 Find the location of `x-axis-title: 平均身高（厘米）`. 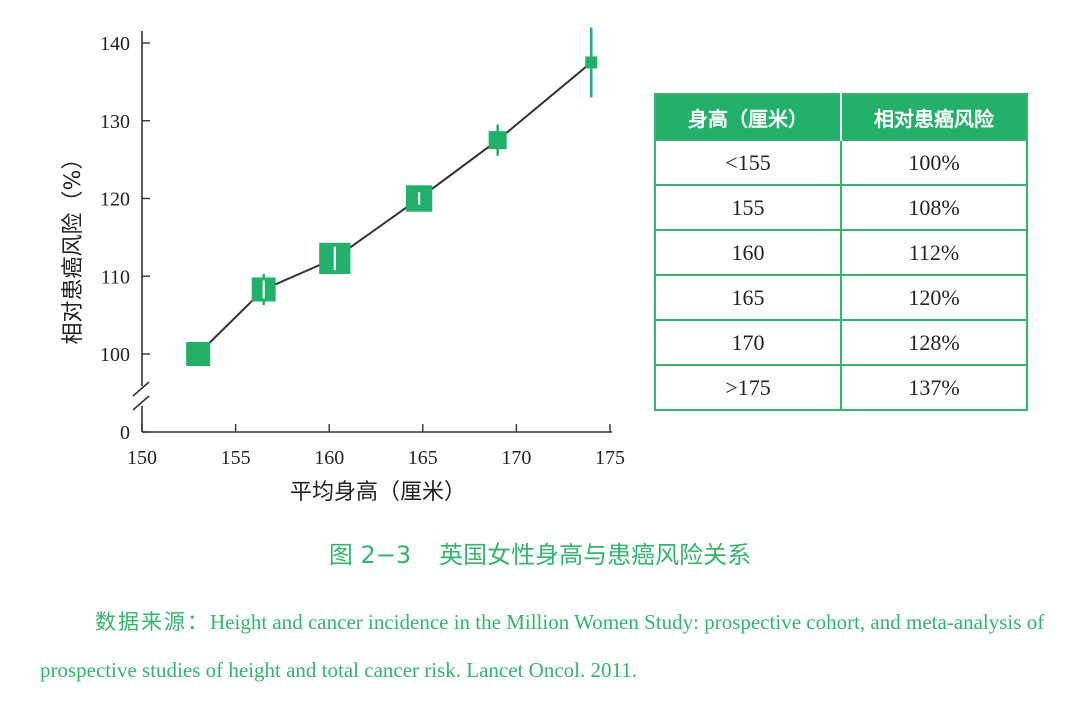

x-axis-title: 平均身高（厘米） is located at coordinates (378, 492).